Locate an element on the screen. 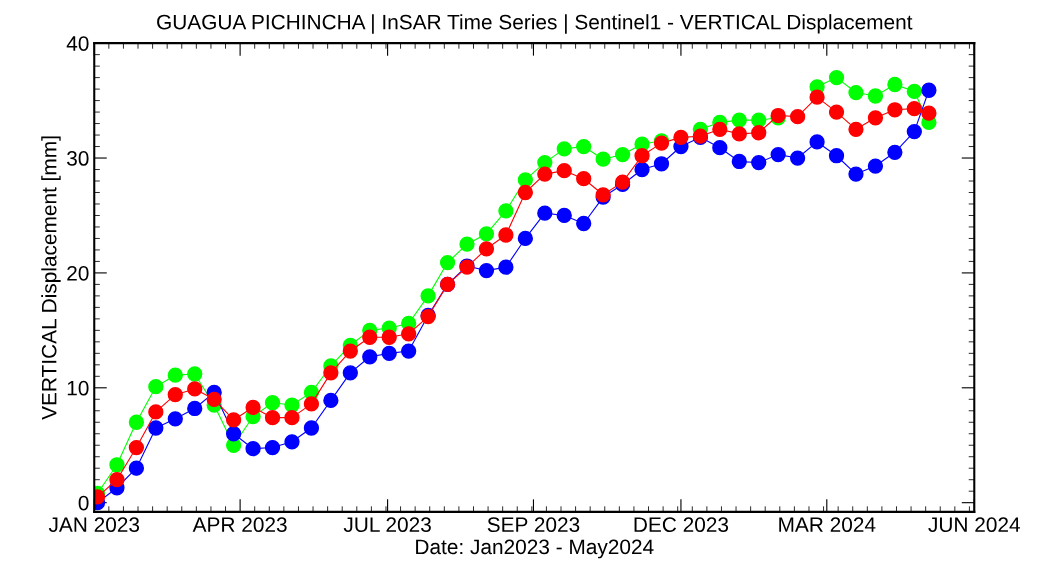 The image size is (1059, 583). y-axis-title: VERTICAL Displacement [mm] is located at coordinates (51, 278).